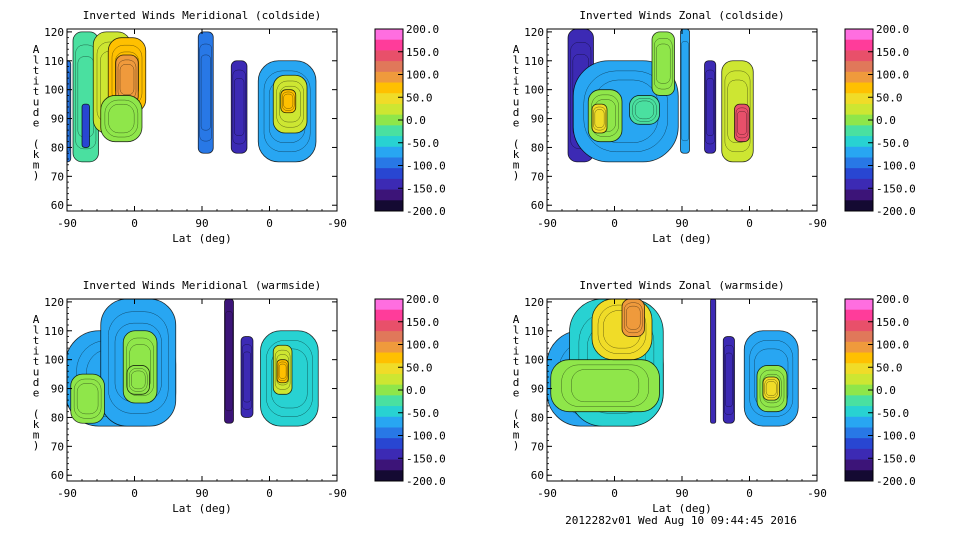 This screenshot has height=540, width=960. I want to click on colorbar-tick-label: -50.0, so click(422, 143).